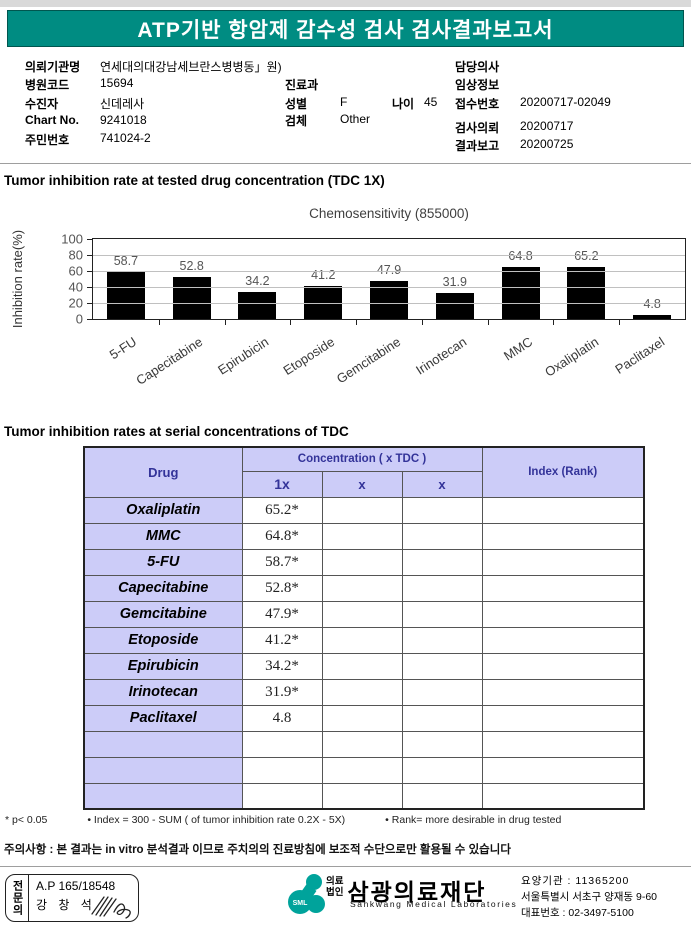 Image resolution: width=691 pixels, height=939 pixels. I want to click on table-row: Oxaliplatin 65.2*, so click(364, 510).